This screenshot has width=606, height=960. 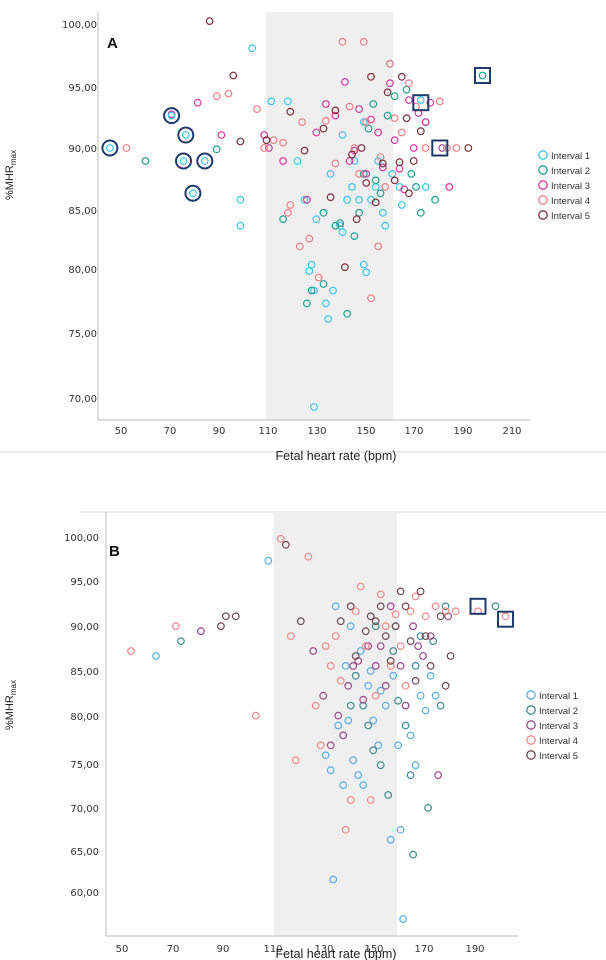 What do you see at coordinates (336, 953) in the screenshot?
I see `panel-b-x-axis-label: Fetal heart rate (bpm)` at bounding box center [336, 953].